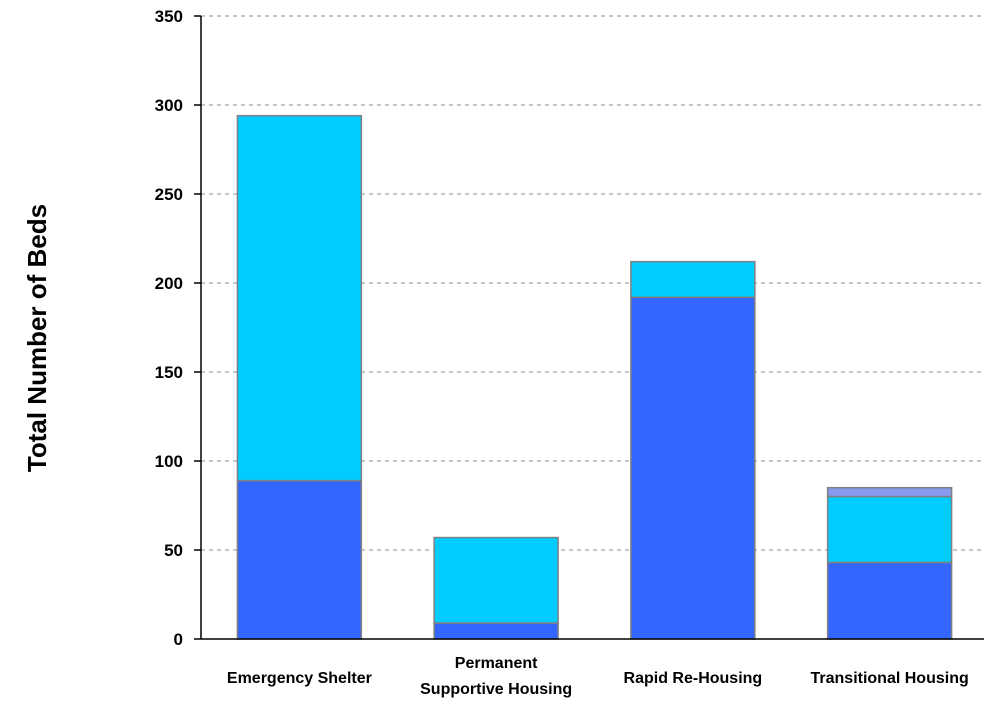 The image size is (988, 708). I want to click on x-category-label: Permanent, so click(496, 663).